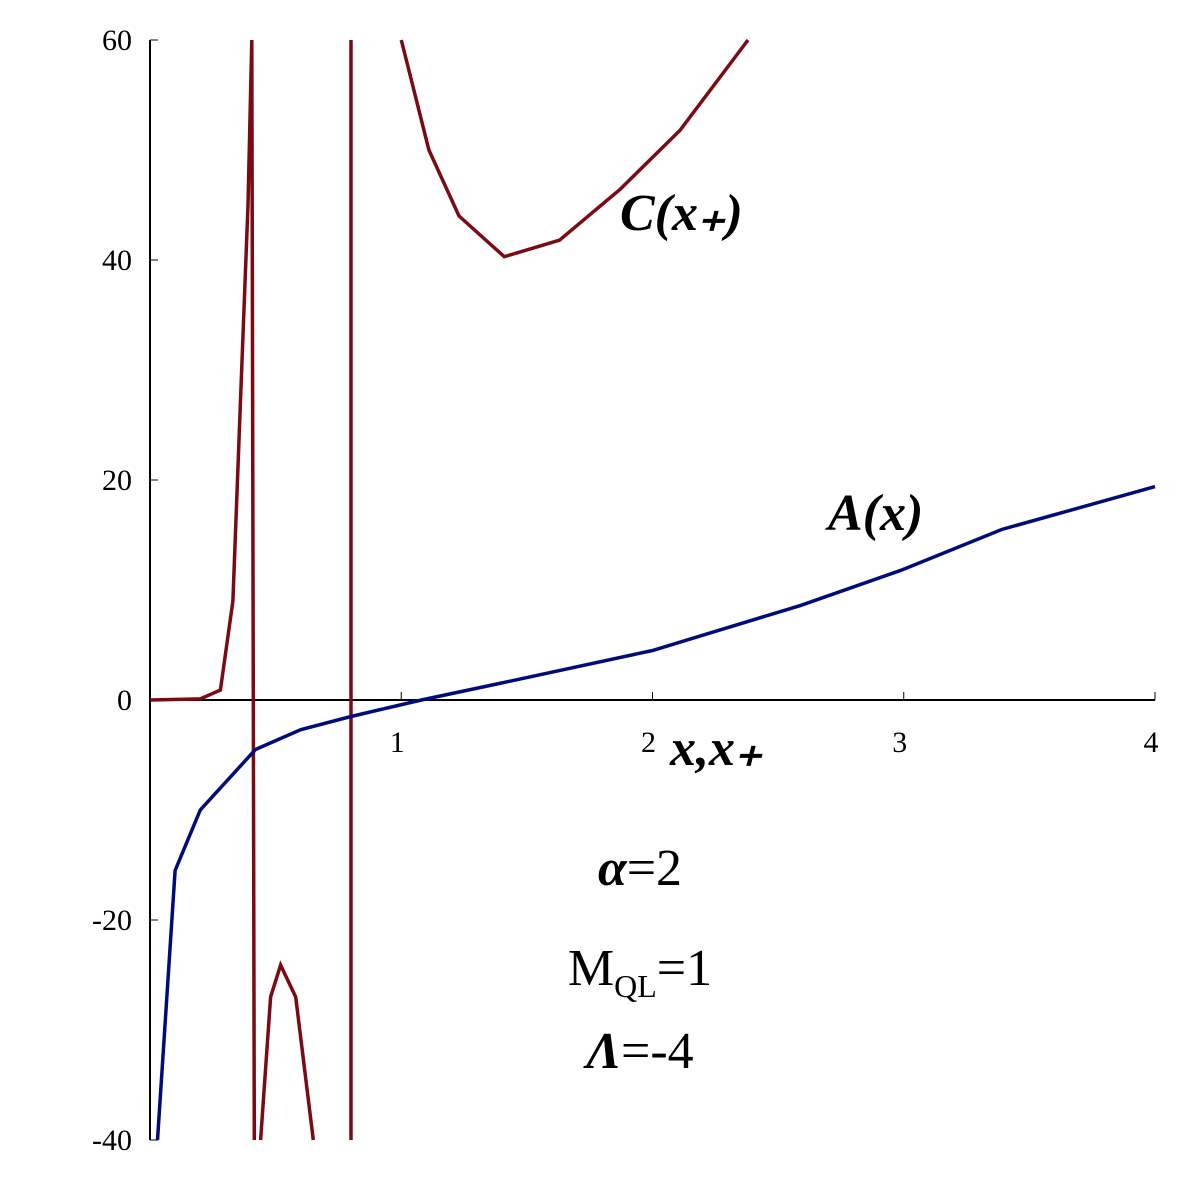 This screenshot has height=1181, width=1181. What do you see at coordinates (591, 968) in the screenshot?
I see `annotation-part: M` at bounding box center [591, 968].